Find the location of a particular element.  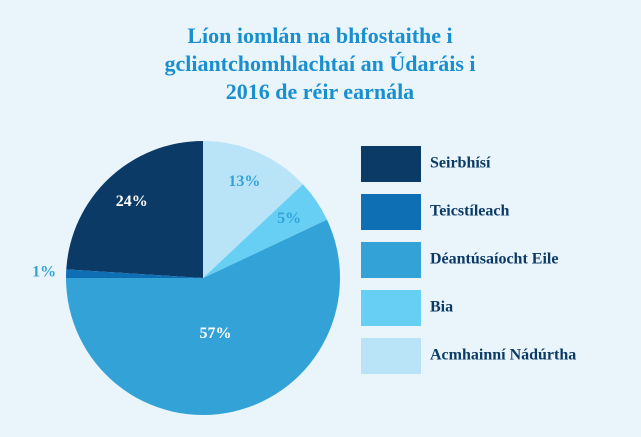

legend-label: Seirbhísí is located at coordinates (460, 163).